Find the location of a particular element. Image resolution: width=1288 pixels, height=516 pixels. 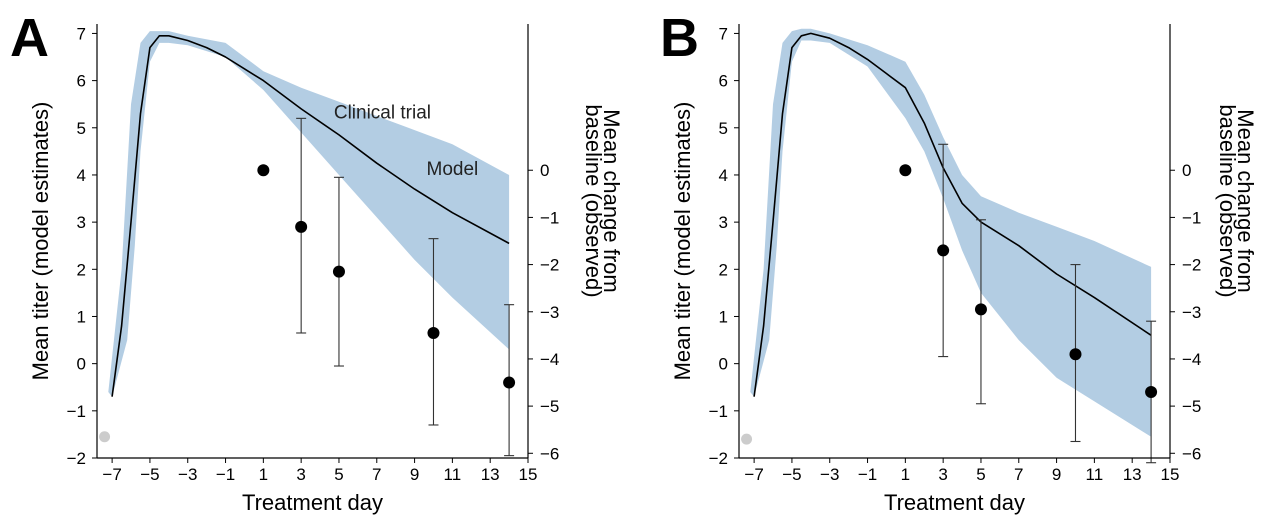

panel-letter: B is located at coordinates (679, 38).